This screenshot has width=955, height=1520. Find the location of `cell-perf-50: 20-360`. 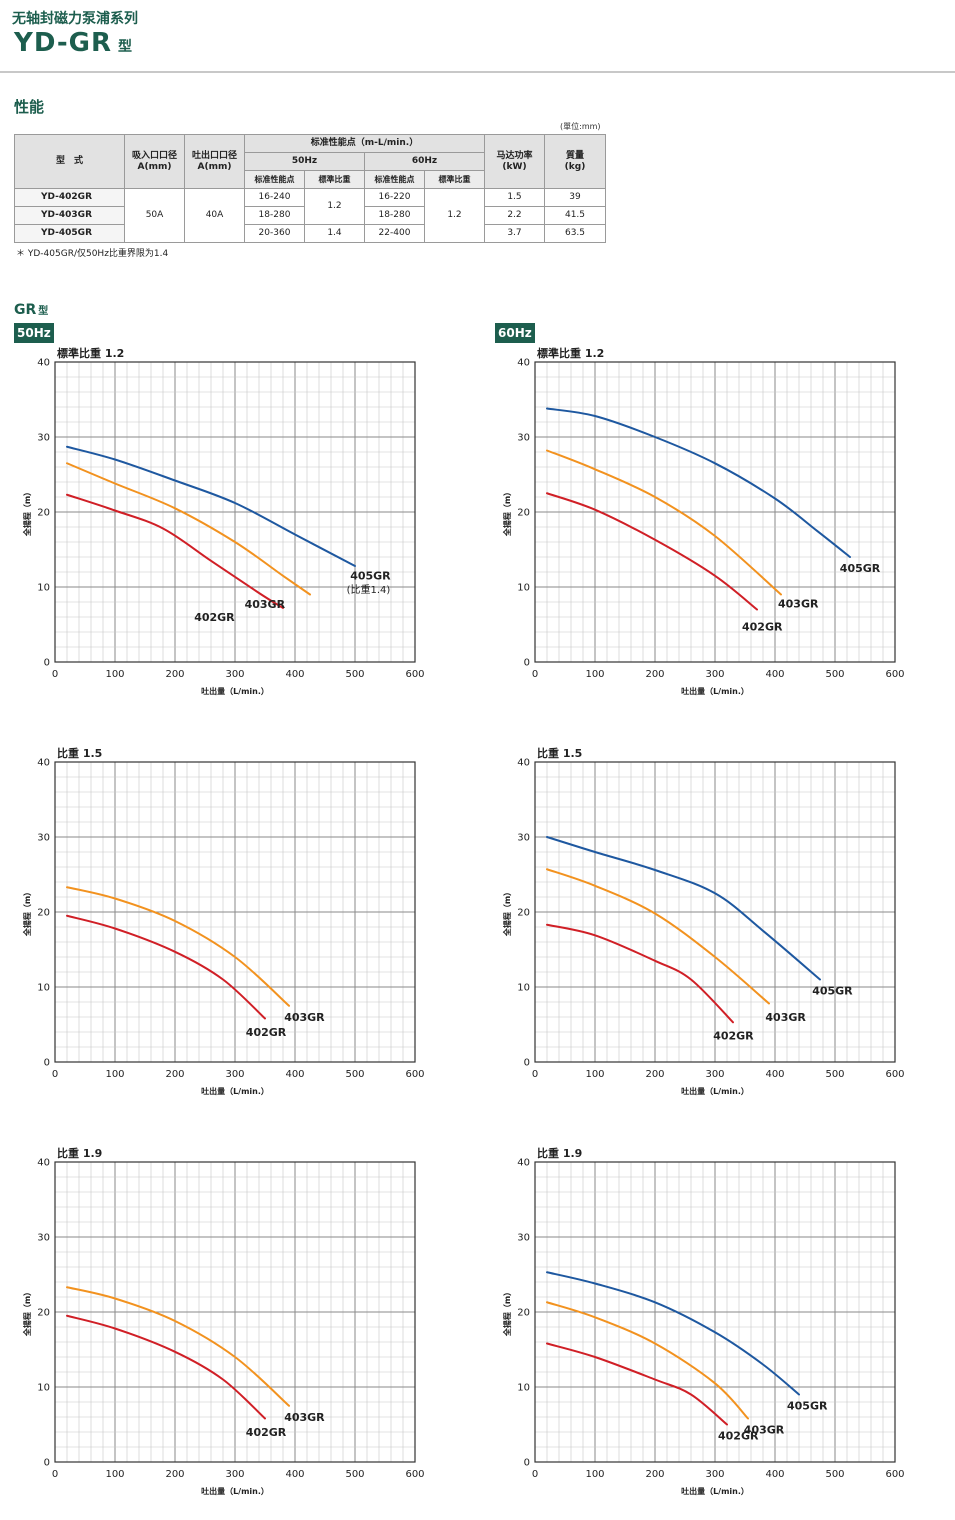

cell-perf-50: 20-360 is located at coordinates (274, 233).